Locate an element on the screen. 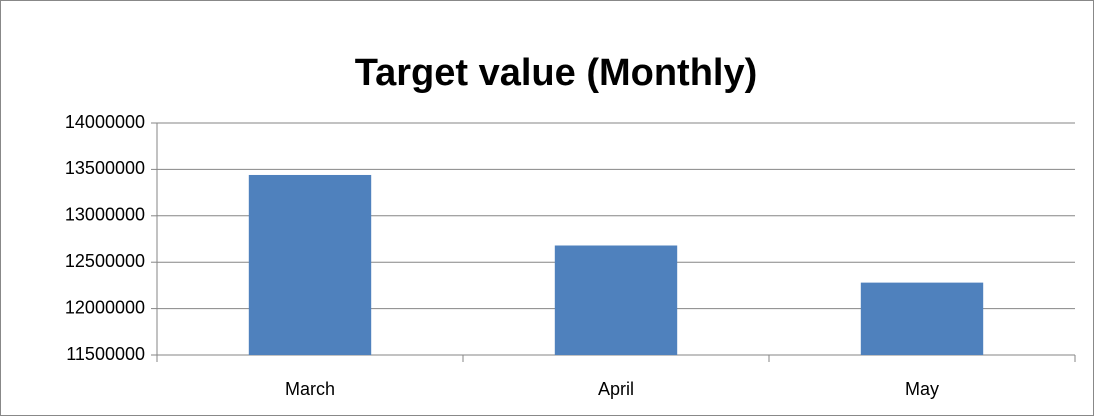  y-tick-label: 13500000 is located at coordinates (105, 168).